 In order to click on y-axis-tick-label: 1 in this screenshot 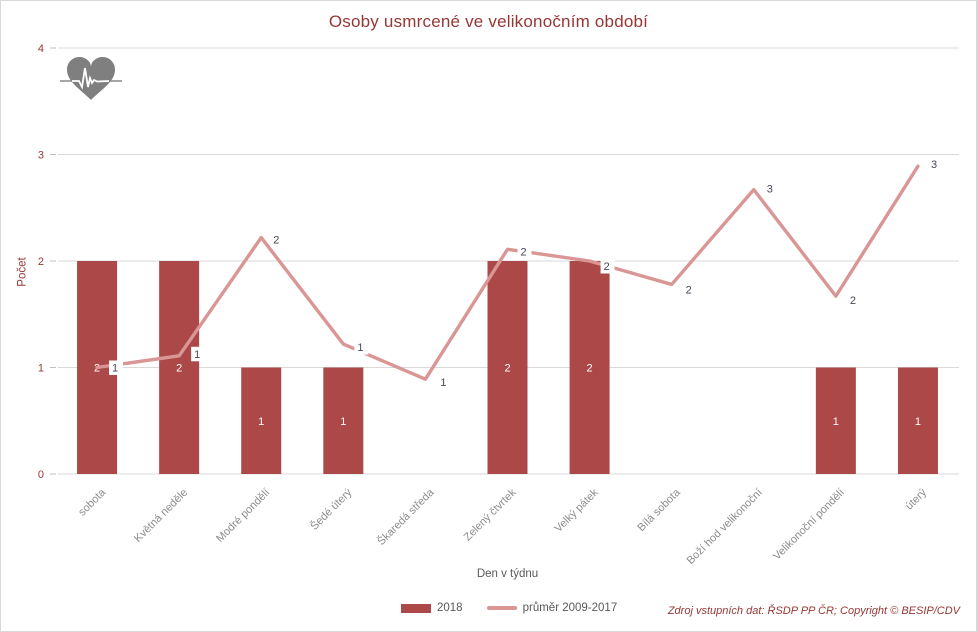, I will do `click(41, 369)`.